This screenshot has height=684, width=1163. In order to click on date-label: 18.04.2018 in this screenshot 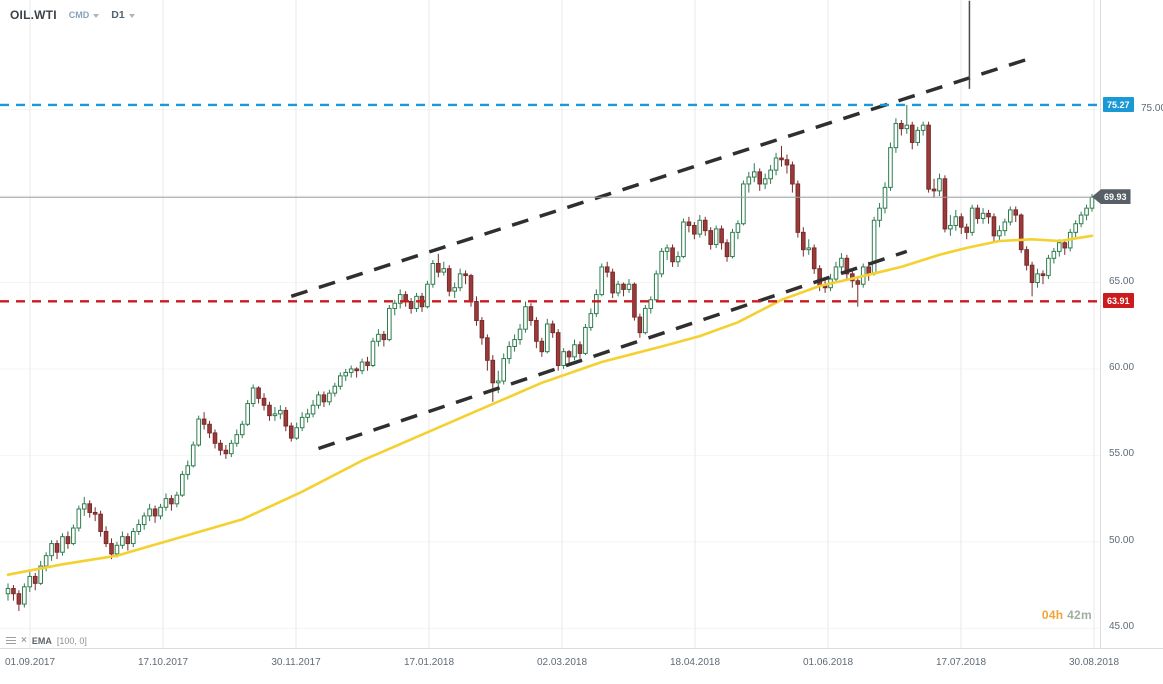, I will do `click(695, 662)`.